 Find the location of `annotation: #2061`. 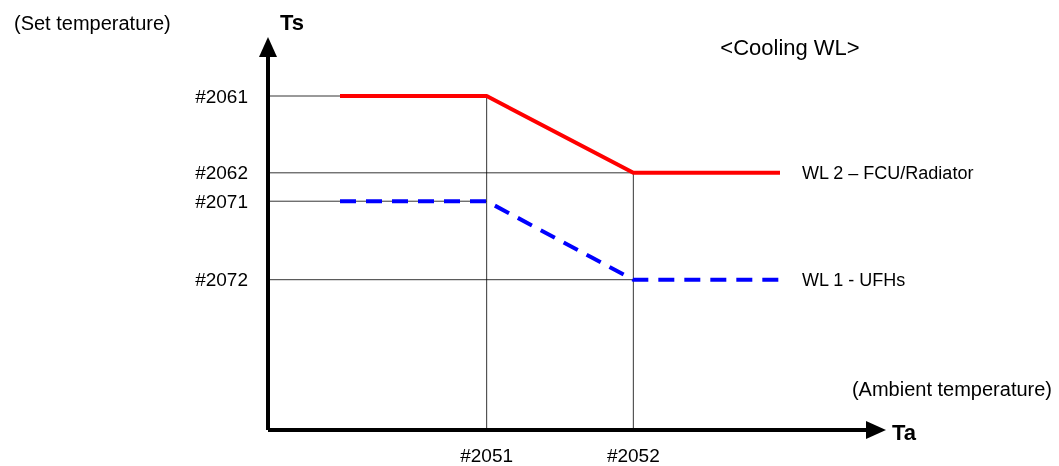

annotation: #2061 is located at coordinates (221, 96).